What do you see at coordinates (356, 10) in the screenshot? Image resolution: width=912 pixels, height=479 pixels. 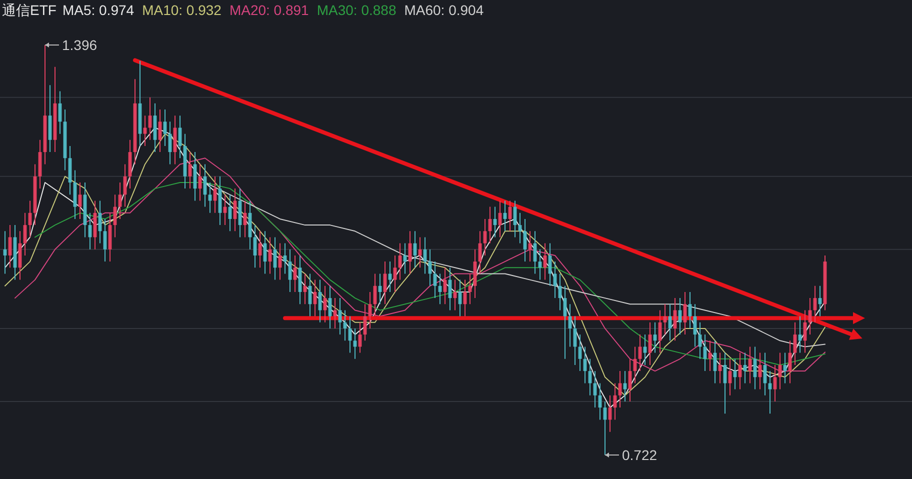 I see `text: MA30: 0.888` at bounding box center [356, 10].